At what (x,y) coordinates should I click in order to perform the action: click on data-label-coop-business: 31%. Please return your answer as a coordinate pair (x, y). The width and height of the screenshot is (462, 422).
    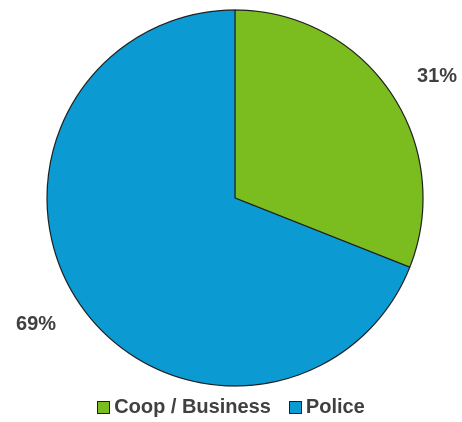
    Looking at the image, I should click on (437, 76).